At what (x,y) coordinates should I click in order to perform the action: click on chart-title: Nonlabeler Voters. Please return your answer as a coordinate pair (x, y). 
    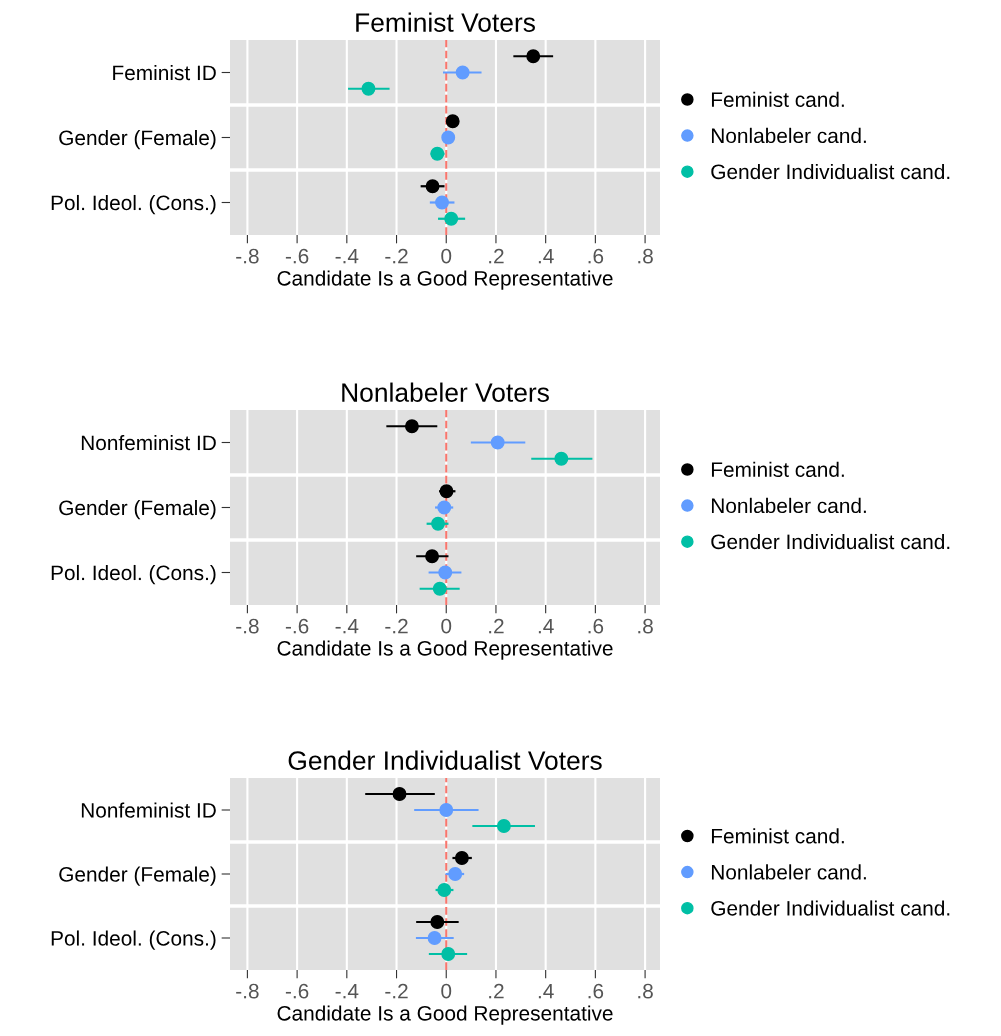
    Looking at the image, I should click on (445, 392).